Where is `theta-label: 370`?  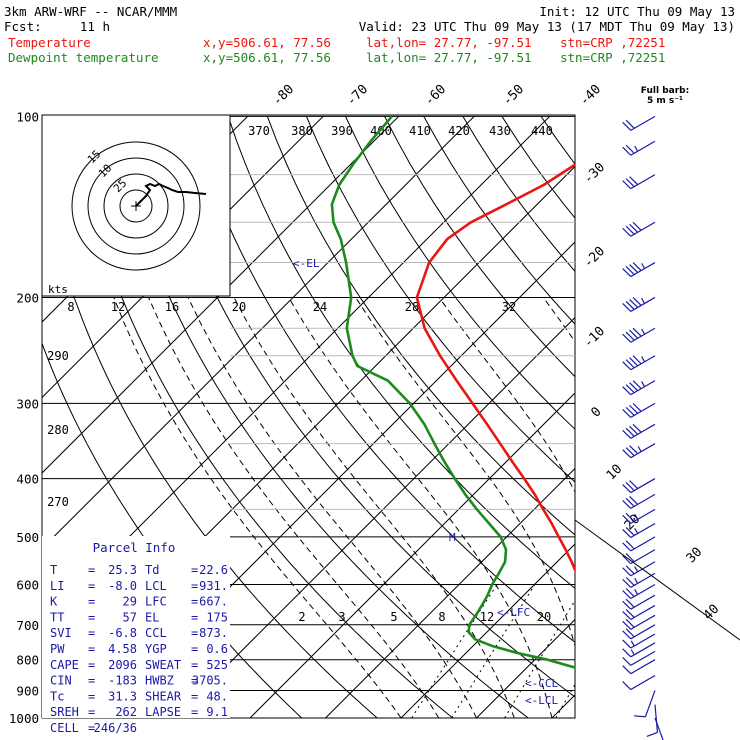 theta-label: 370 is located at coordinates (259, 131).